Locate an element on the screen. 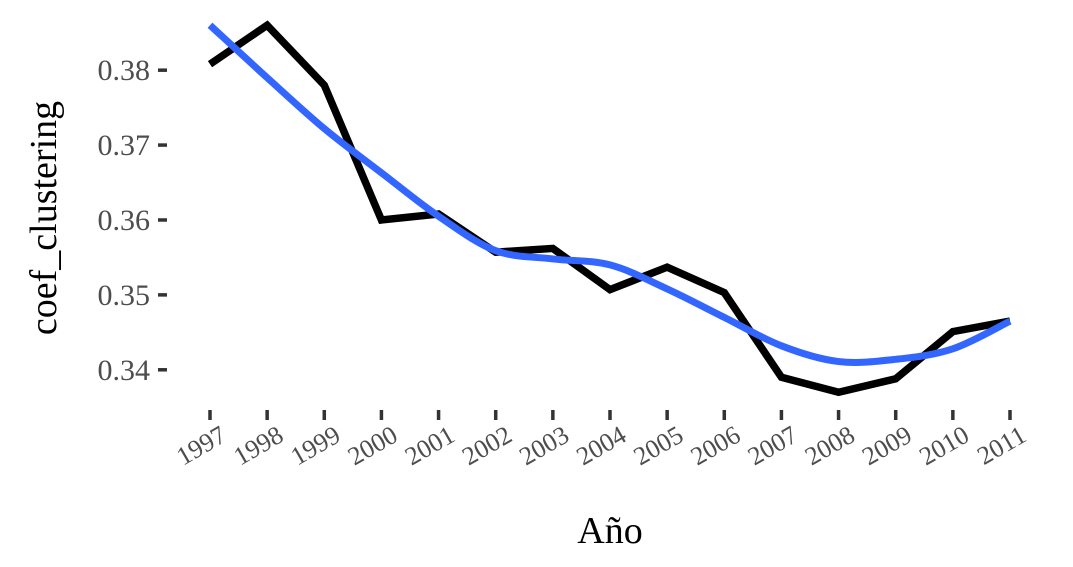 Image resolution: width=1073 pixels, height=567 pixels. x-tick-label: 2004 is located at coordinates (601, 445).